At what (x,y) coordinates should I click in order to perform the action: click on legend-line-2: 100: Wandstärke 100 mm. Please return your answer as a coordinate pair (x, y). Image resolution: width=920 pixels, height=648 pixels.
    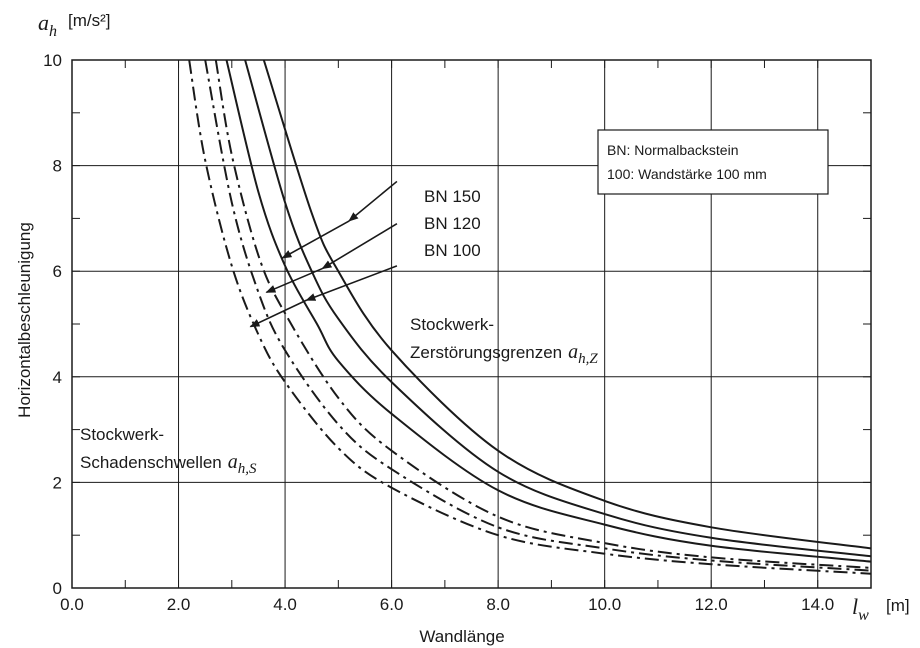
    Looking at the image, I should click on (687, 174).